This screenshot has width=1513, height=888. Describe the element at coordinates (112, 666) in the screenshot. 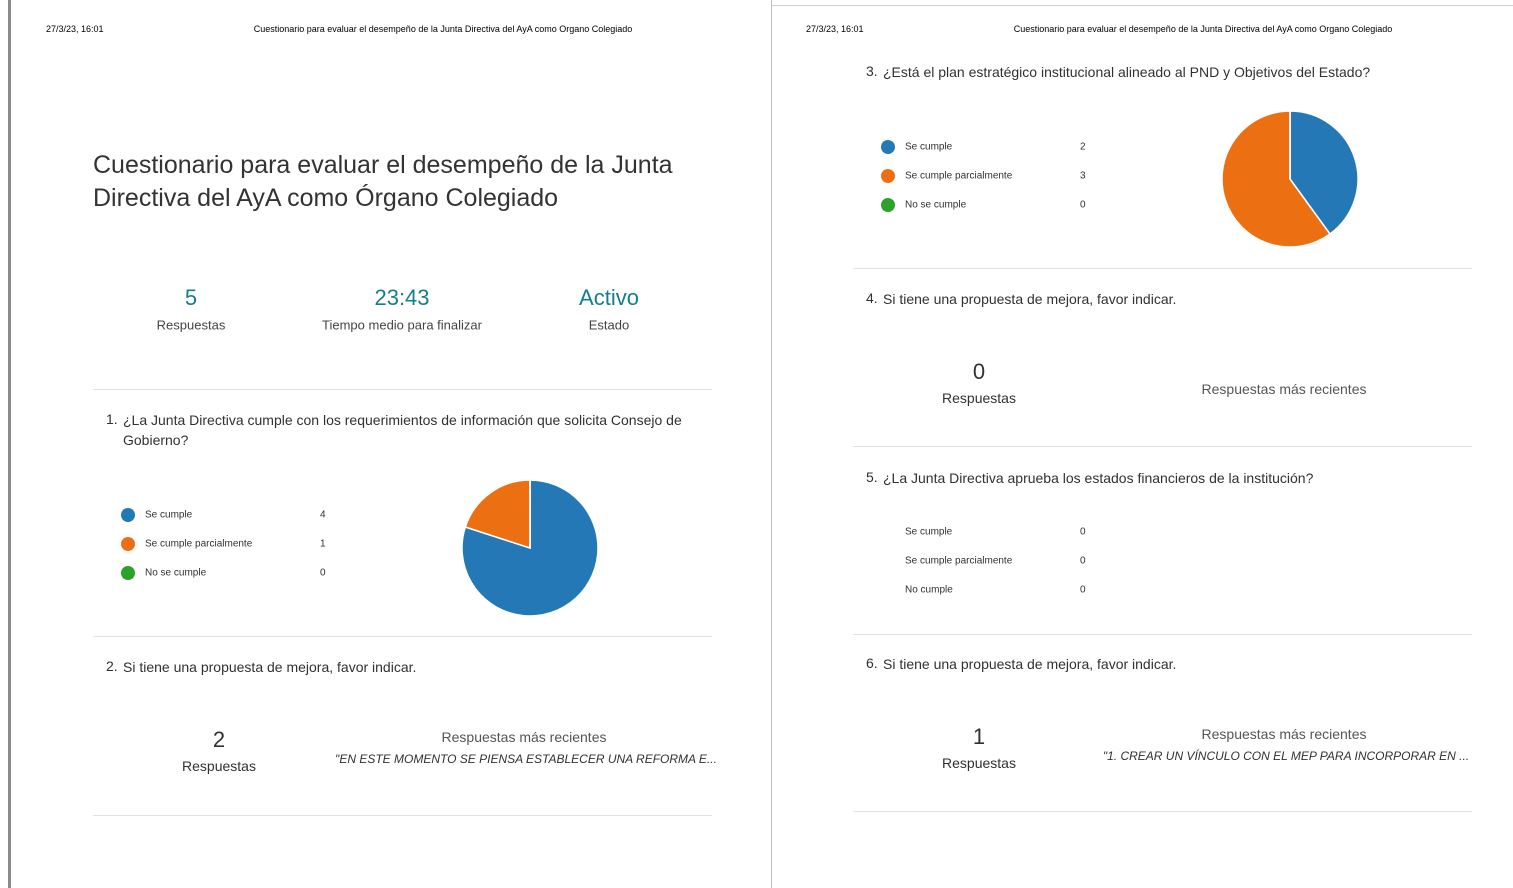

I see `question-number: 2.` at that location.